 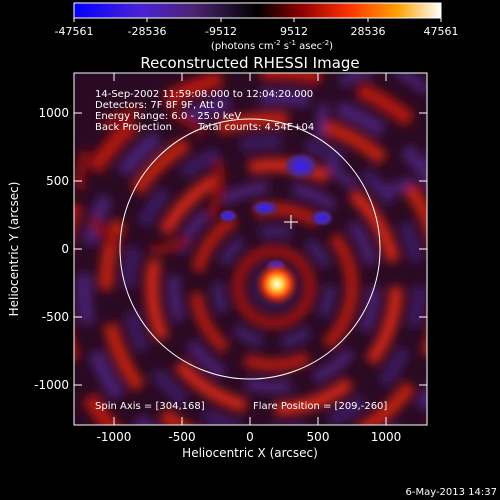 I want to click on colorbar-gradient, so click(x=257, y=10).